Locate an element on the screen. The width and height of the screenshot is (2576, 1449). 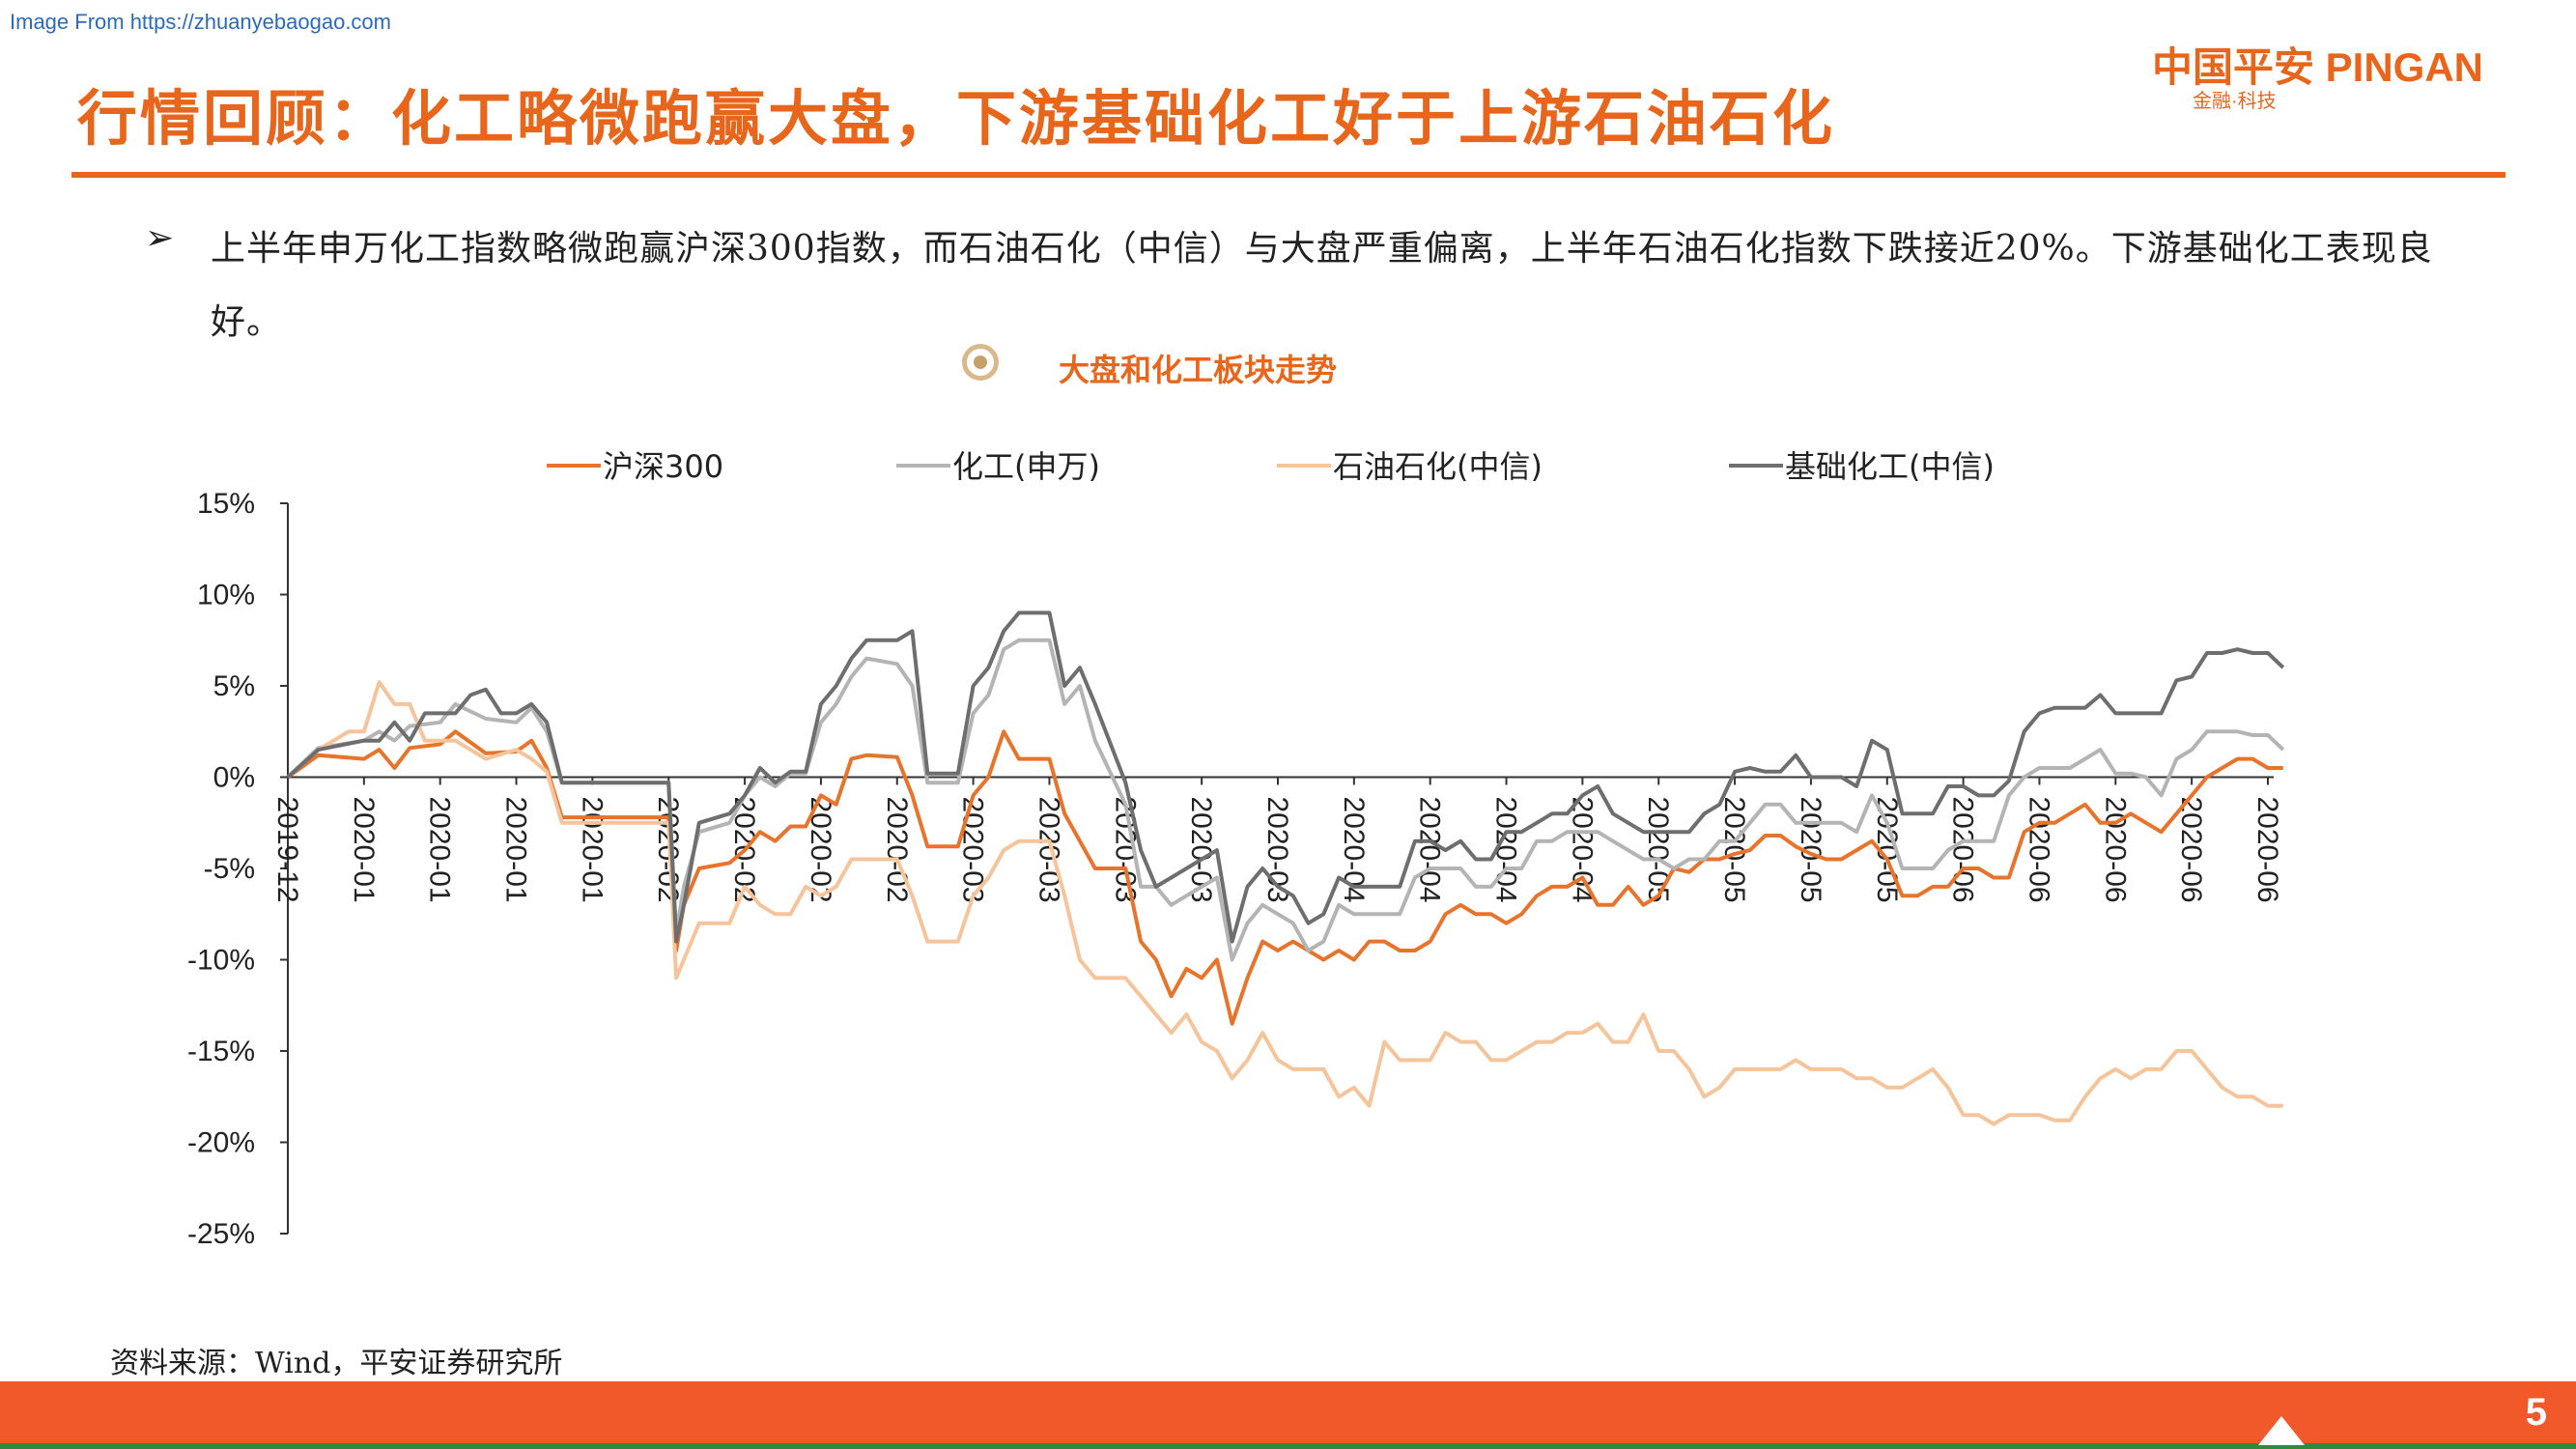
legend-label-0: 沪深300 is located at coordinates (663, 466).